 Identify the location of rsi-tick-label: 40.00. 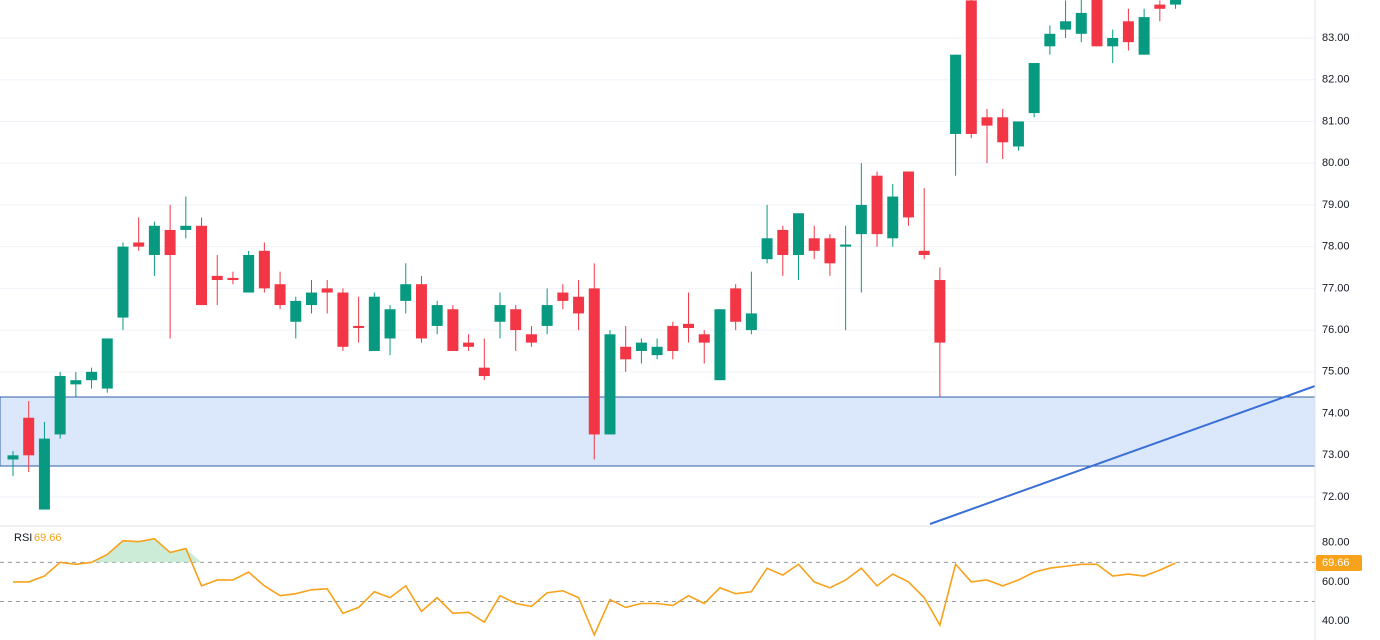
(1336, 621).